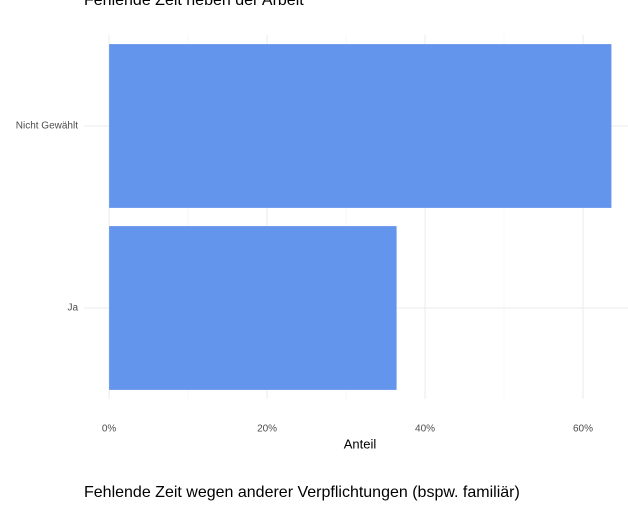  Describe the element at coordinates (194, 4) in the screenshot. I see `chart-title: Fehlende Zeit neben der Arbeit` at that location.